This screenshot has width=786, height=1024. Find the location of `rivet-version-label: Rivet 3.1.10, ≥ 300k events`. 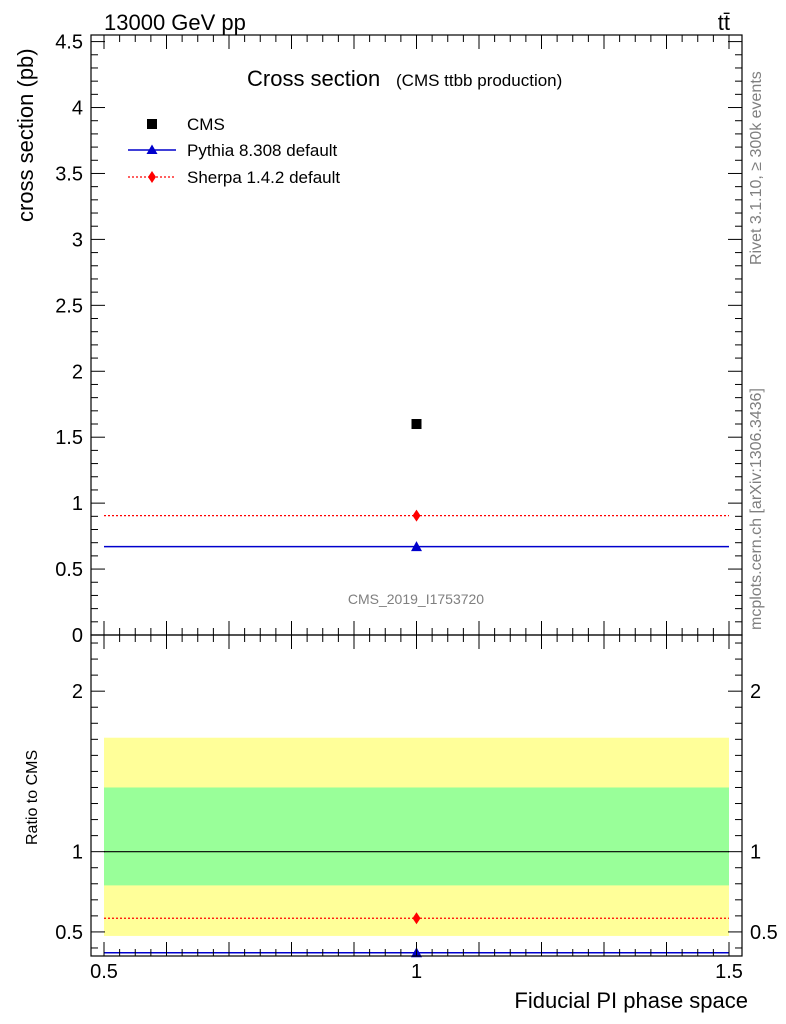

rivet-version-label: Rivet 3.1.10, ≥ 300k events is located at coordinates (756, 168).